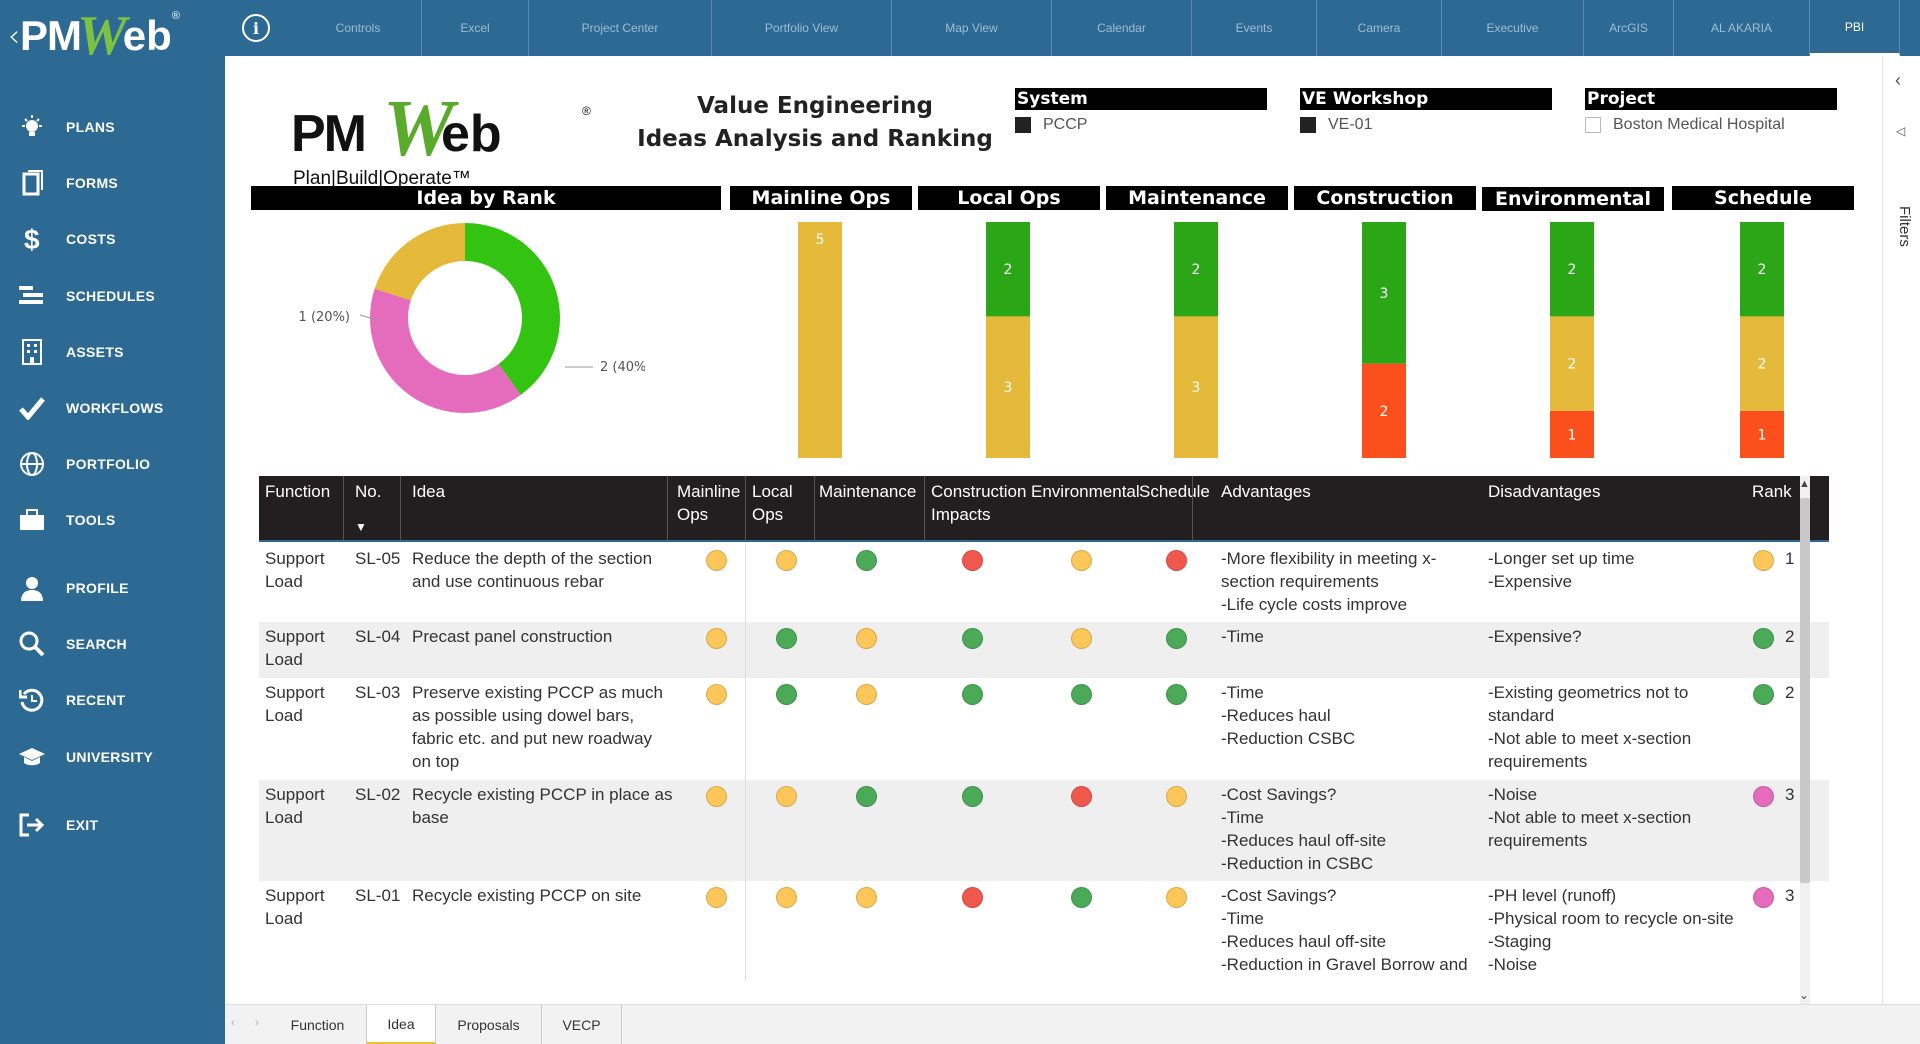 The height and width of the screenshot is (1044, 1920). Describe the element at coordinates (1141, 111) in the screenshot. I see `slicer-system: System PCCP` at that location.